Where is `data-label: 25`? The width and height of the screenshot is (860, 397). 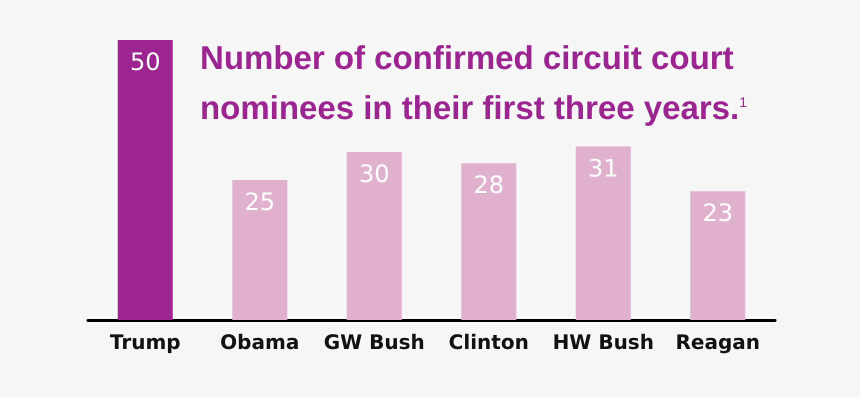
data-label: 25 is located at coordinates (260, 202).